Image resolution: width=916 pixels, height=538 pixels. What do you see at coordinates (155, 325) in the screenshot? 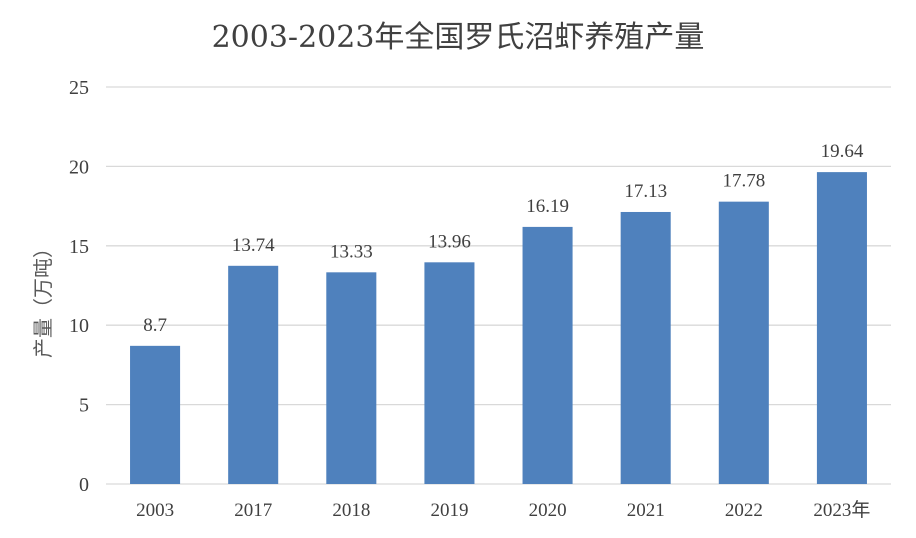
I see `data-label: 8.7` at bounding box center [155, 325].